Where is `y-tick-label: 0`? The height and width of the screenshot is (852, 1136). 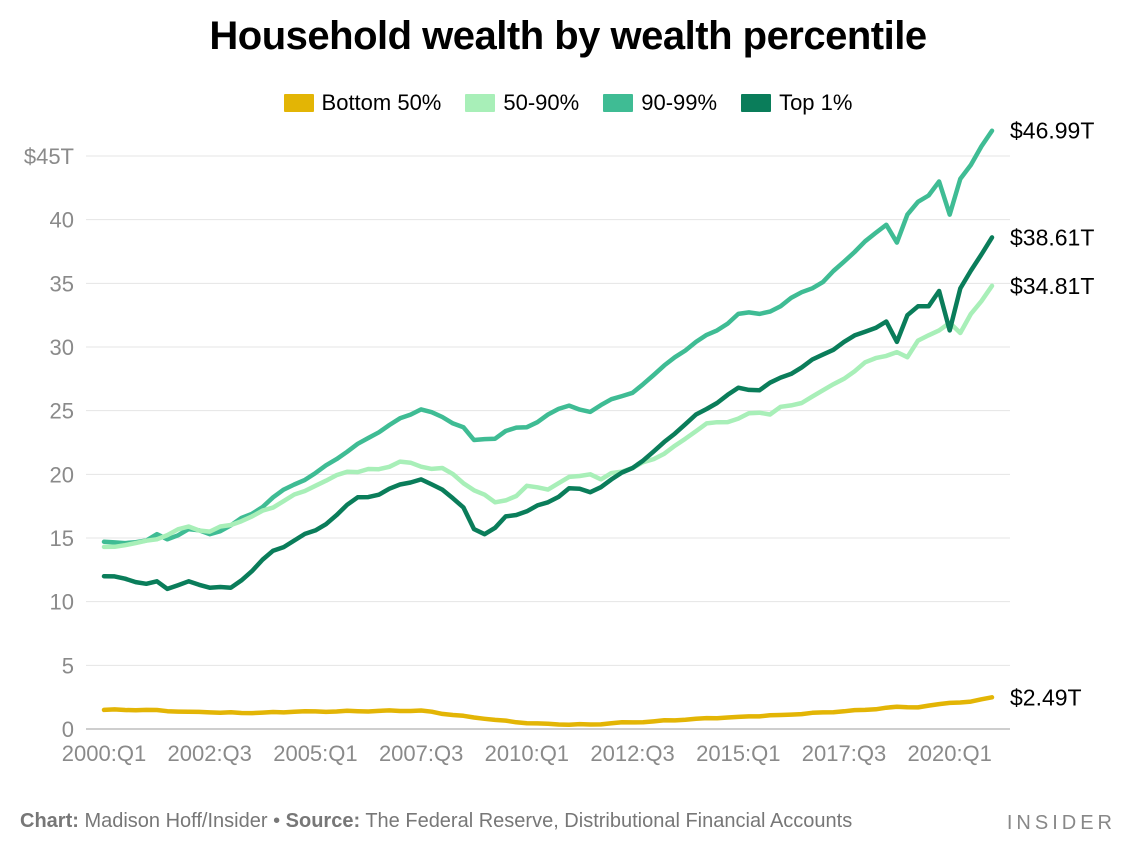
y-tick-label: 0 is located at coordinates (68, 729).